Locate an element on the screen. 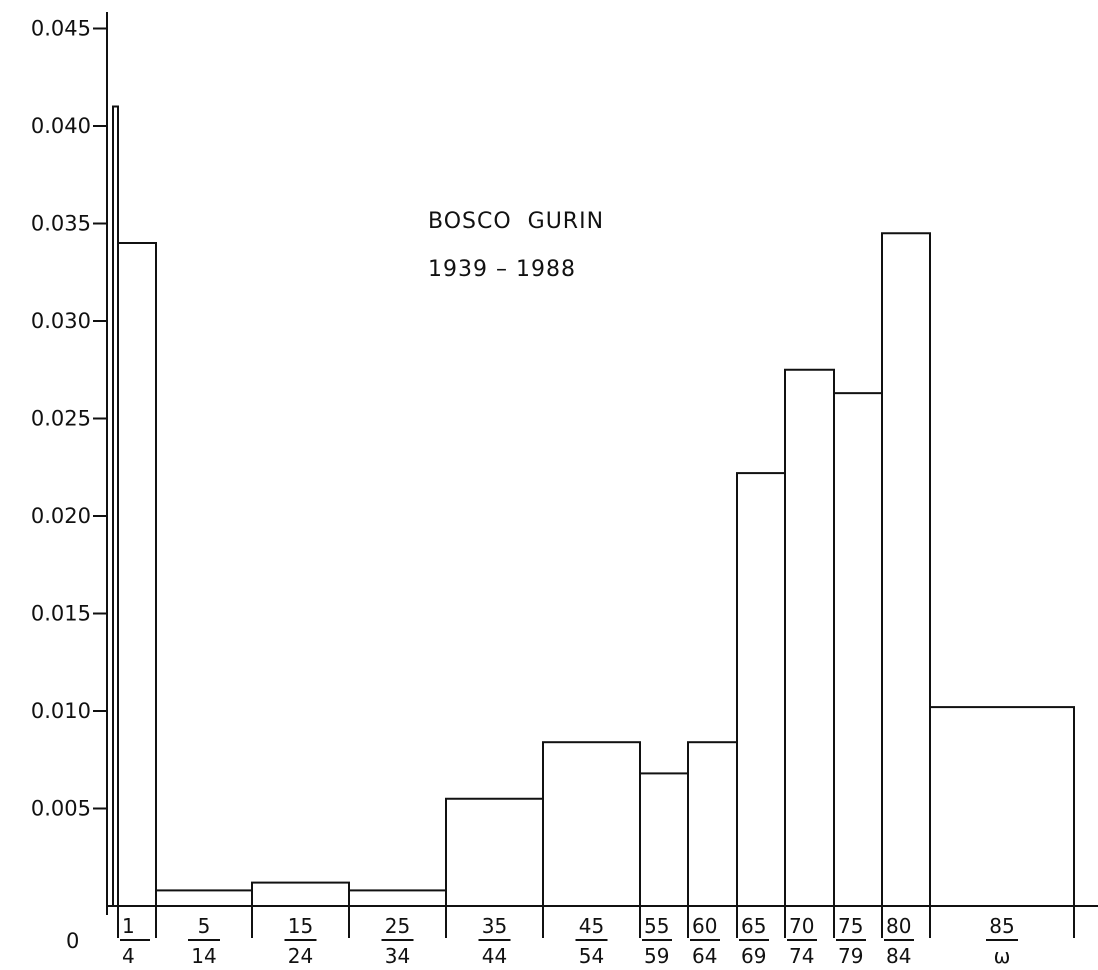  x-bin-lower-label: 55 is located at coordinates (656, 926).